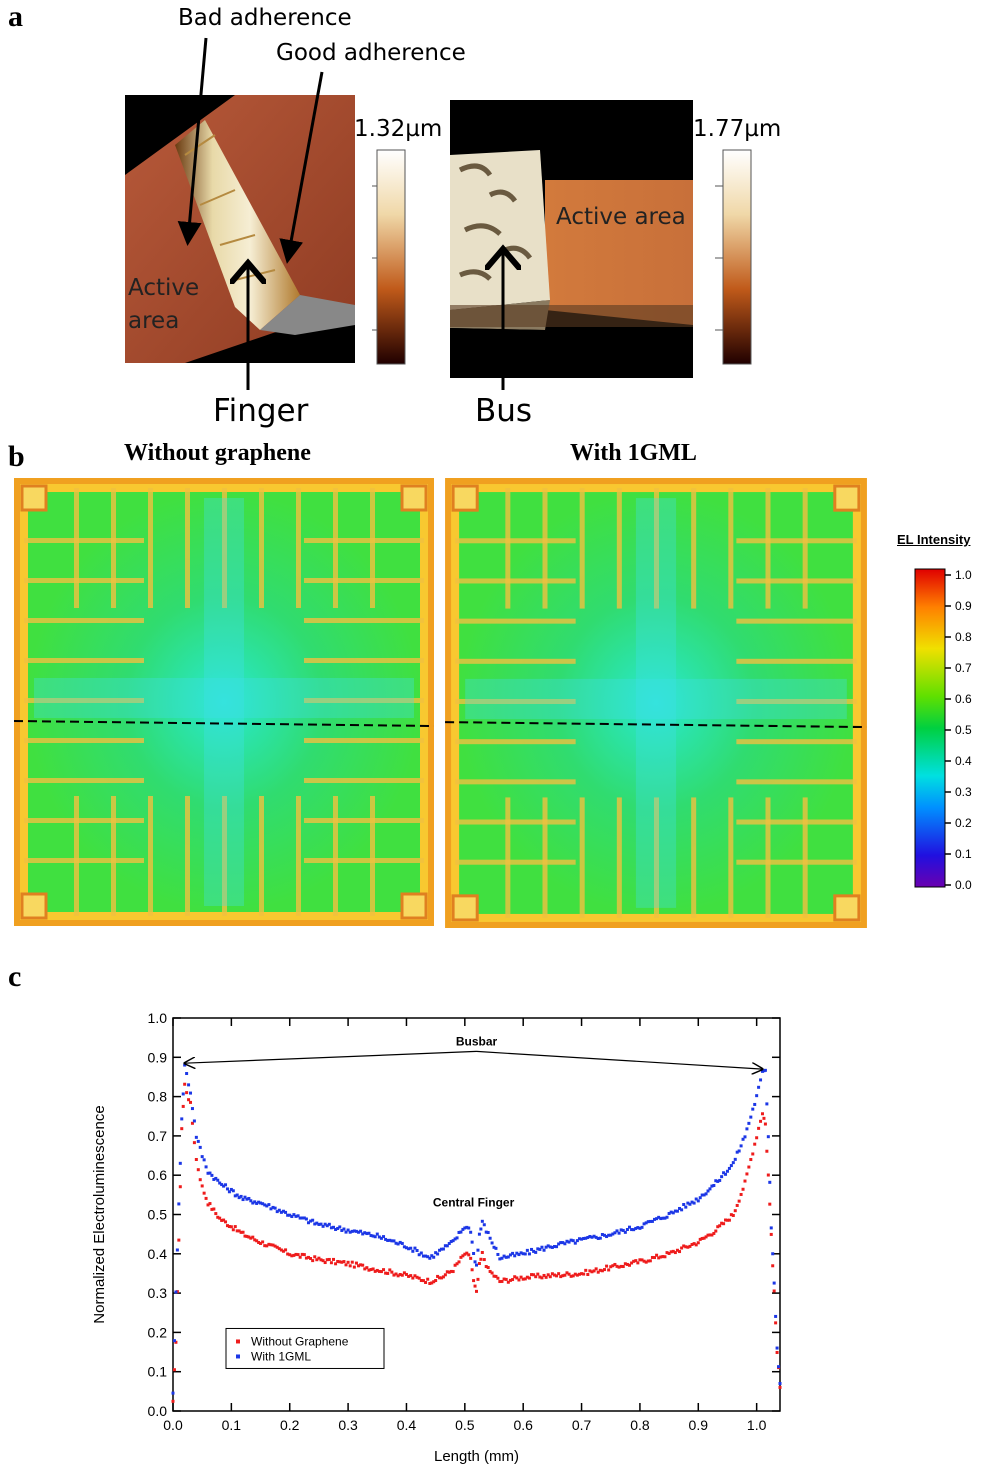 This screenshot has height=1475, width=1000. I want to click on panel-a-arrows, so click(438, 213).